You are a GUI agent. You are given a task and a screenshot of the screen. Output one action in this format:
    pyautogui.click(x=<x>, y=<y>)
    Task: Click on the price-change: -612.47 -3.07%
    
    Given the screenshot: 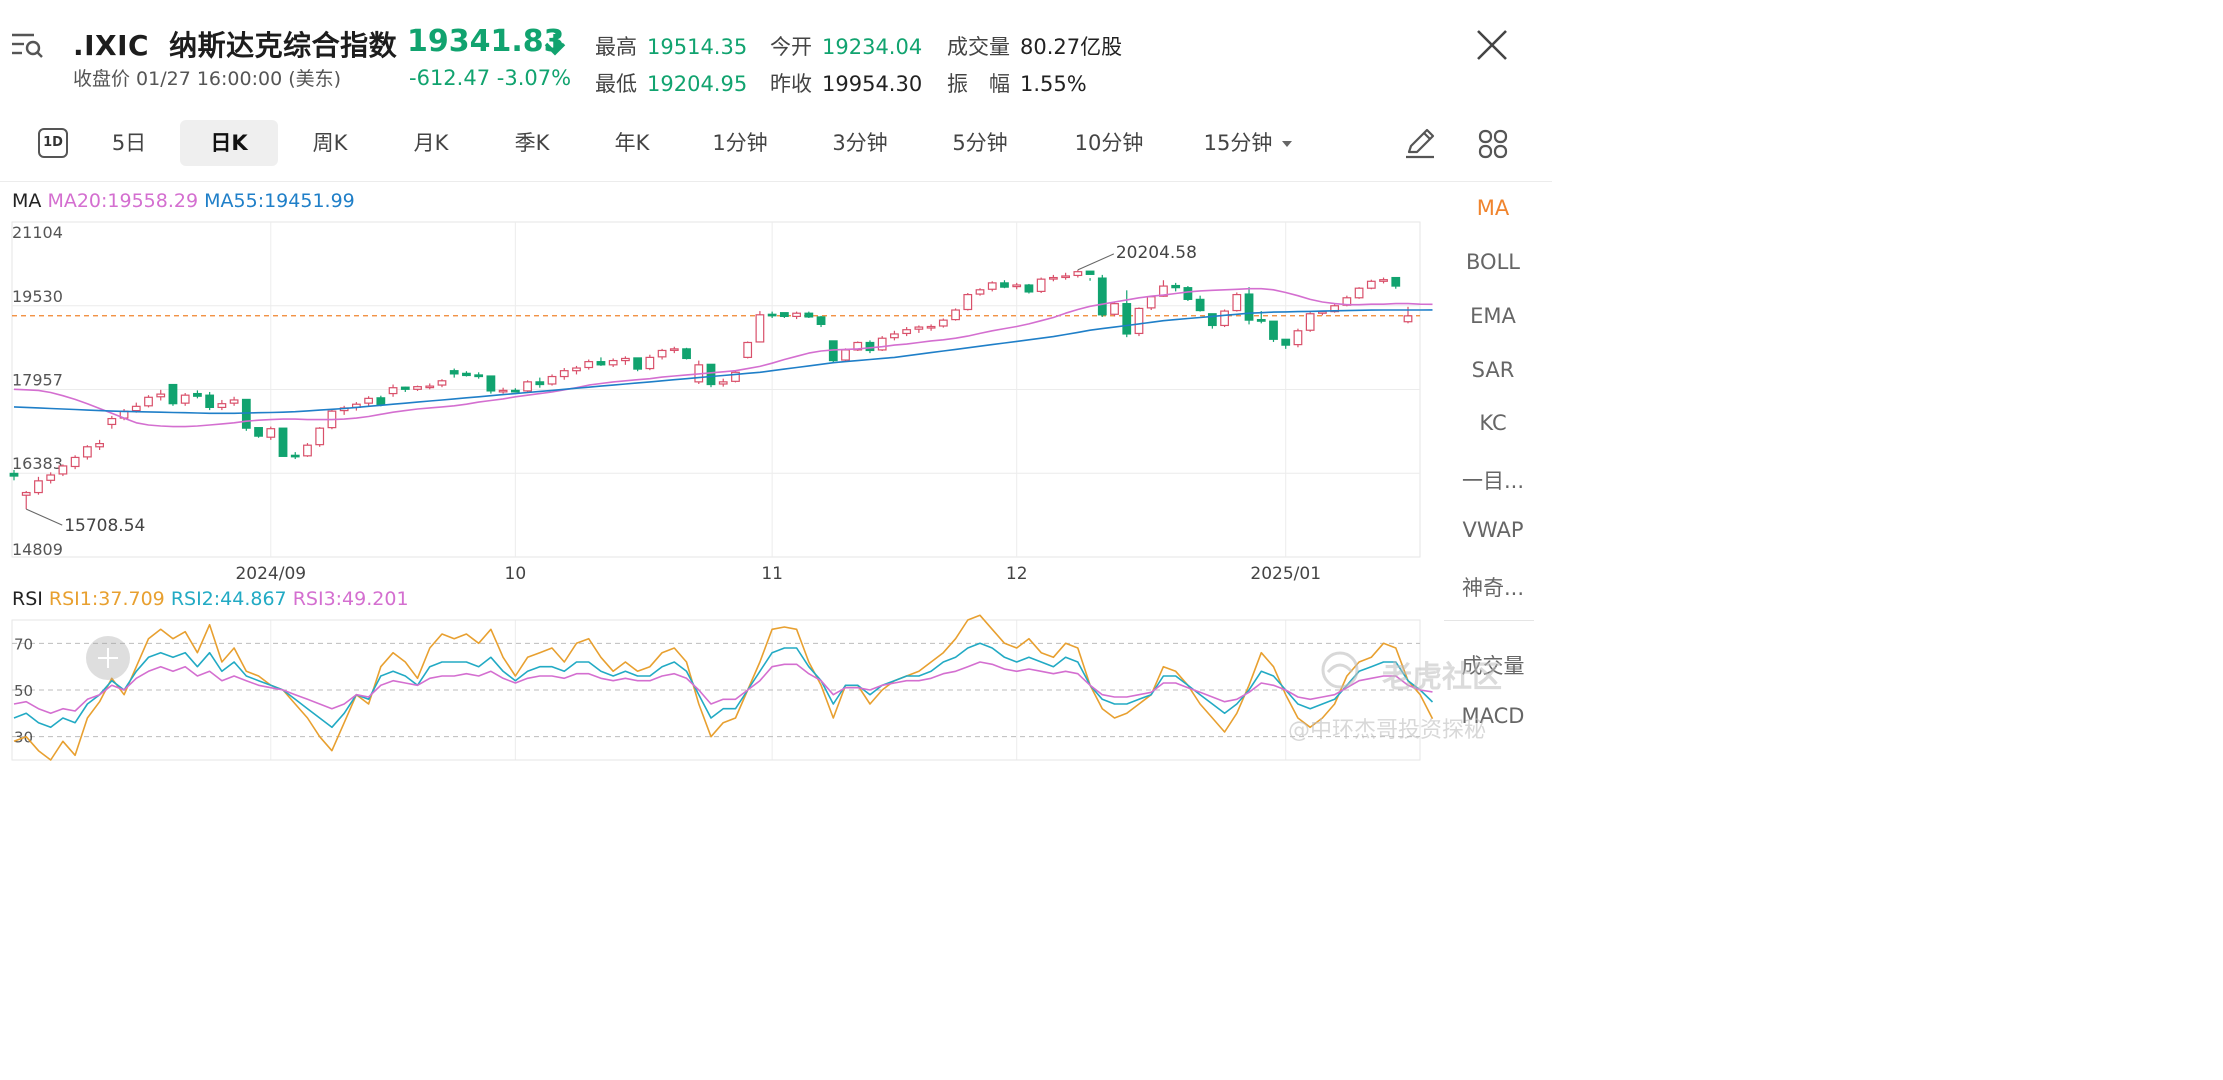 What is the action you would take?
    pyautogui.click(x=490, y=78)
    